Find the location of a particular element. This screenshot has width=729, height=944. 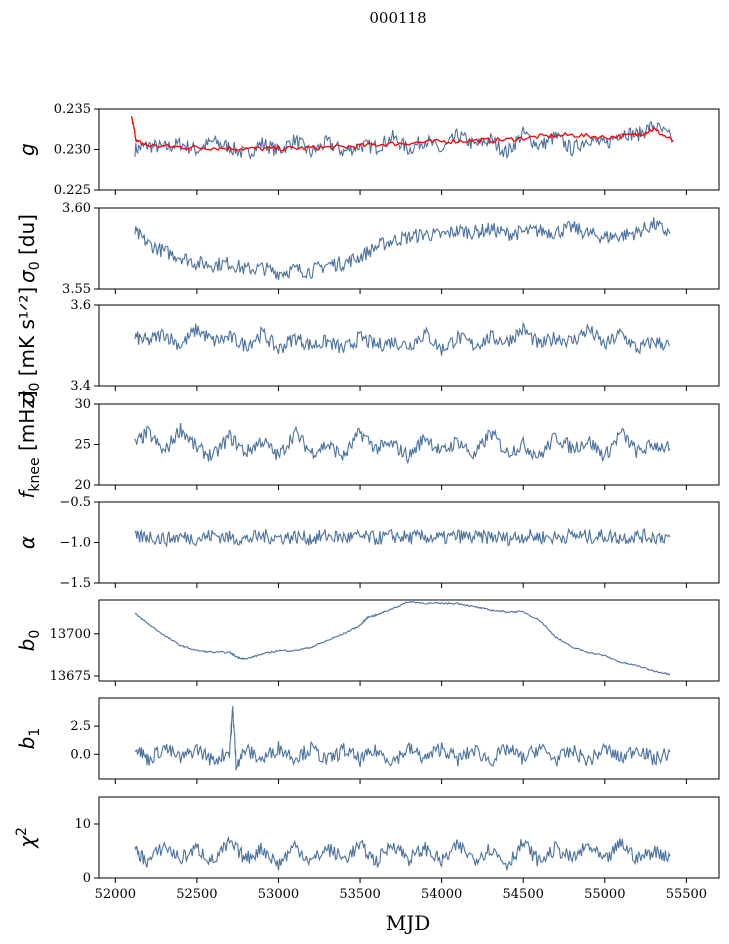

axes-frame-sigma0 is located at coordinates (409, 248).